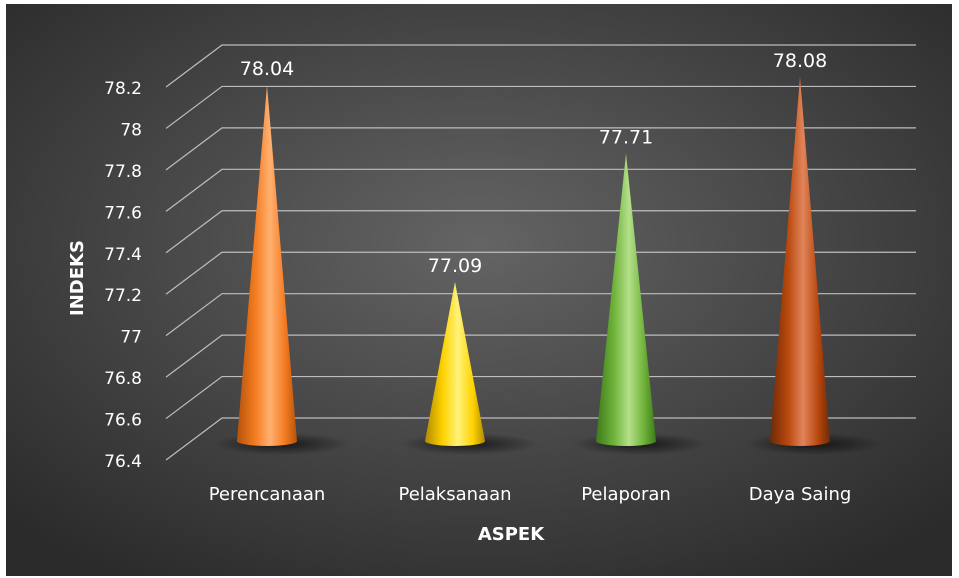 The width and height of the screenshot is (959, 578). I want to click on y-tick-label: 77.4, so click(123, 255).